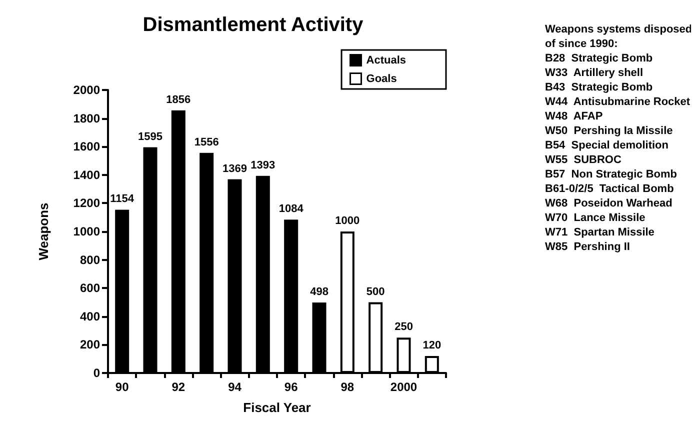 The height and width of the screenshot is (433, 699). I want to click on text: B43 Strategic Bomb, so click(599, 87).